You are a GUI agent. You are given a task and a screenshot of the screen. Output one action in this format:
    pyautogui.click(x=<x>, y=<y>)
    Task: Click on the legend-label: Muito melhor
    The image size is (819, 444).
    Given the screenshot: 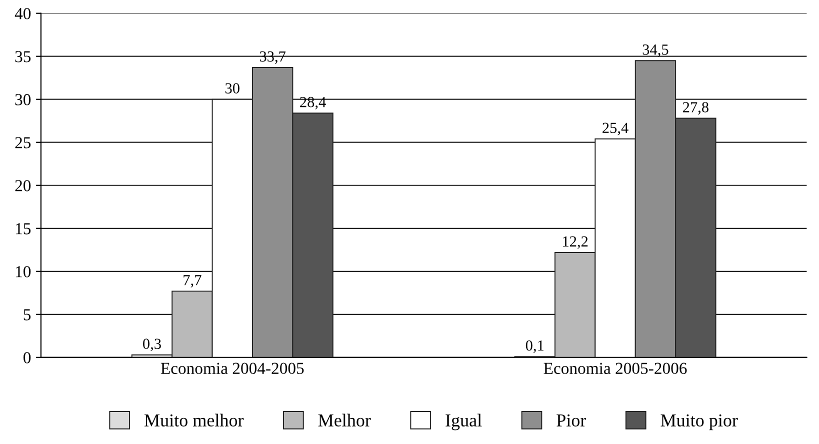 What is the action you would take?
    pyautogui.click(x=194, y=420)
    